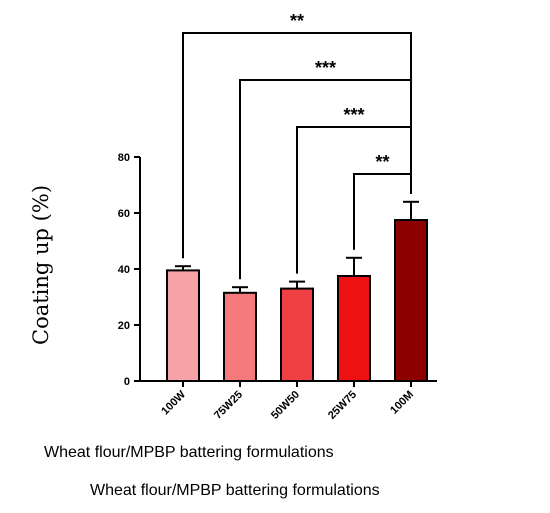 This screenshot has width=550, height=513. Describe the element at coordinates (124, 270) in the screenshot. I see `y-tick-label: 40` at that location.